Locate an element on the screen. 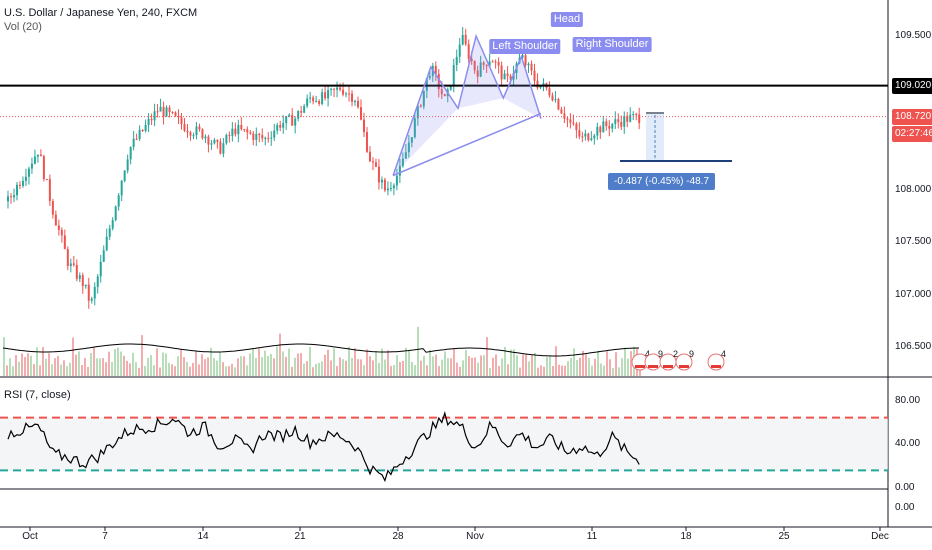  x-tick: 18 is located at coordinates (686, 536).